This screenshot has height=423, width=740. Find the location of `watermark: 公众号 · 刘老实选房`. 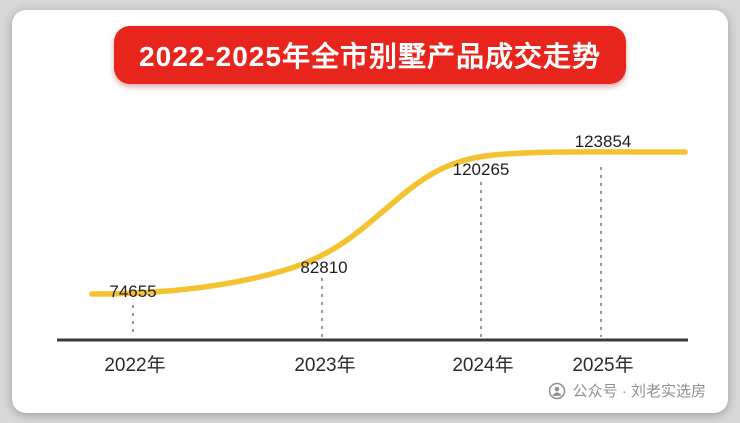

watermark: 公众号 · 刘老实选房 is located at coordinates (627, 390).